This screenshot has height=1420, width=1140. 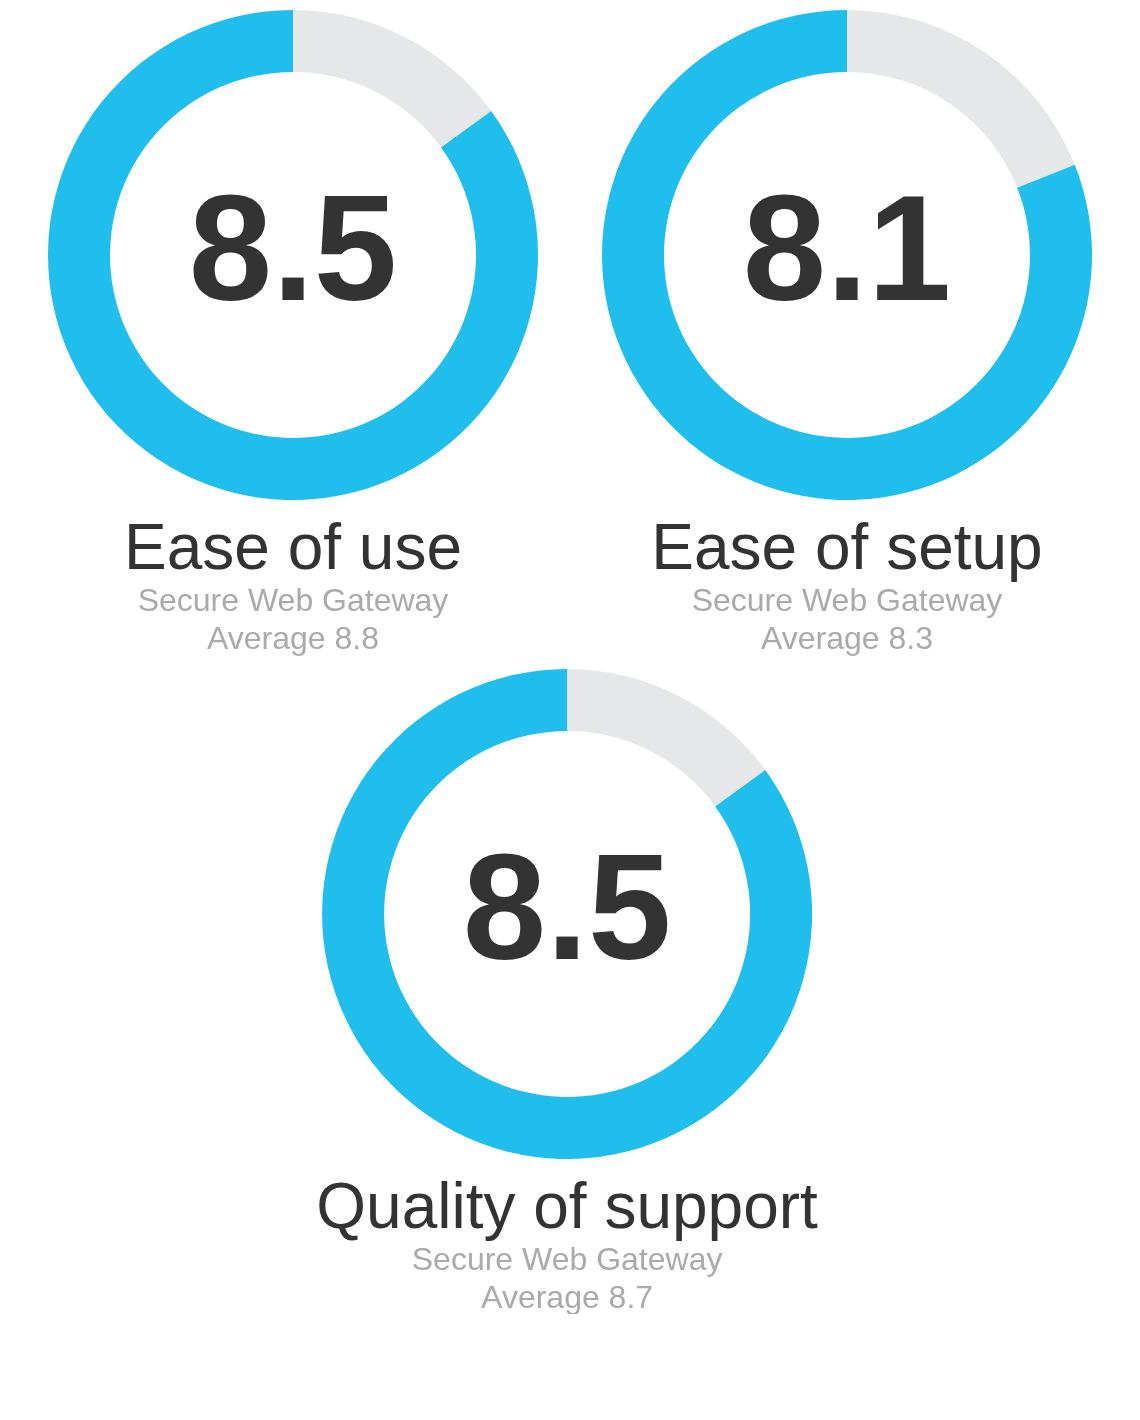 I want to click on text: Secure Web Gateway Average 8.3, so click(x=847, y=619).